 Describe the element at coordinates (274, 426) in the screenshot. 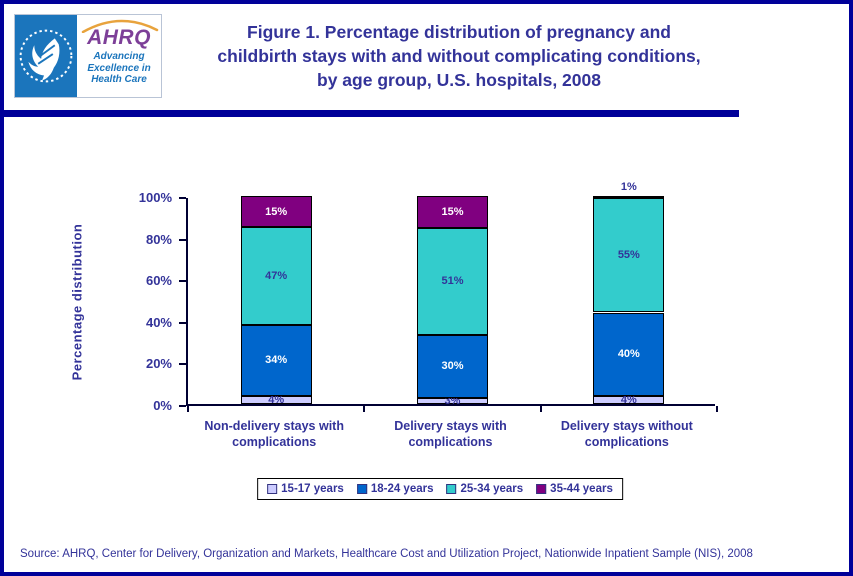

I see `category-label-line: Non-delivery stays with` at that location.